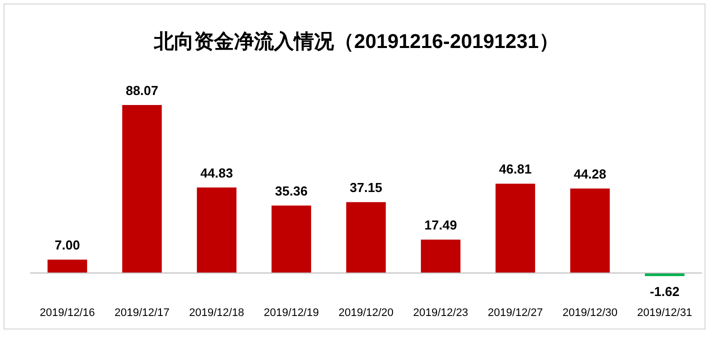 The image size is (713, 337). What do you see at coordinates (515, 313) in the screenshot?
I see `x-tick-label: 2019/12/27` at bounding box center [515, 313].